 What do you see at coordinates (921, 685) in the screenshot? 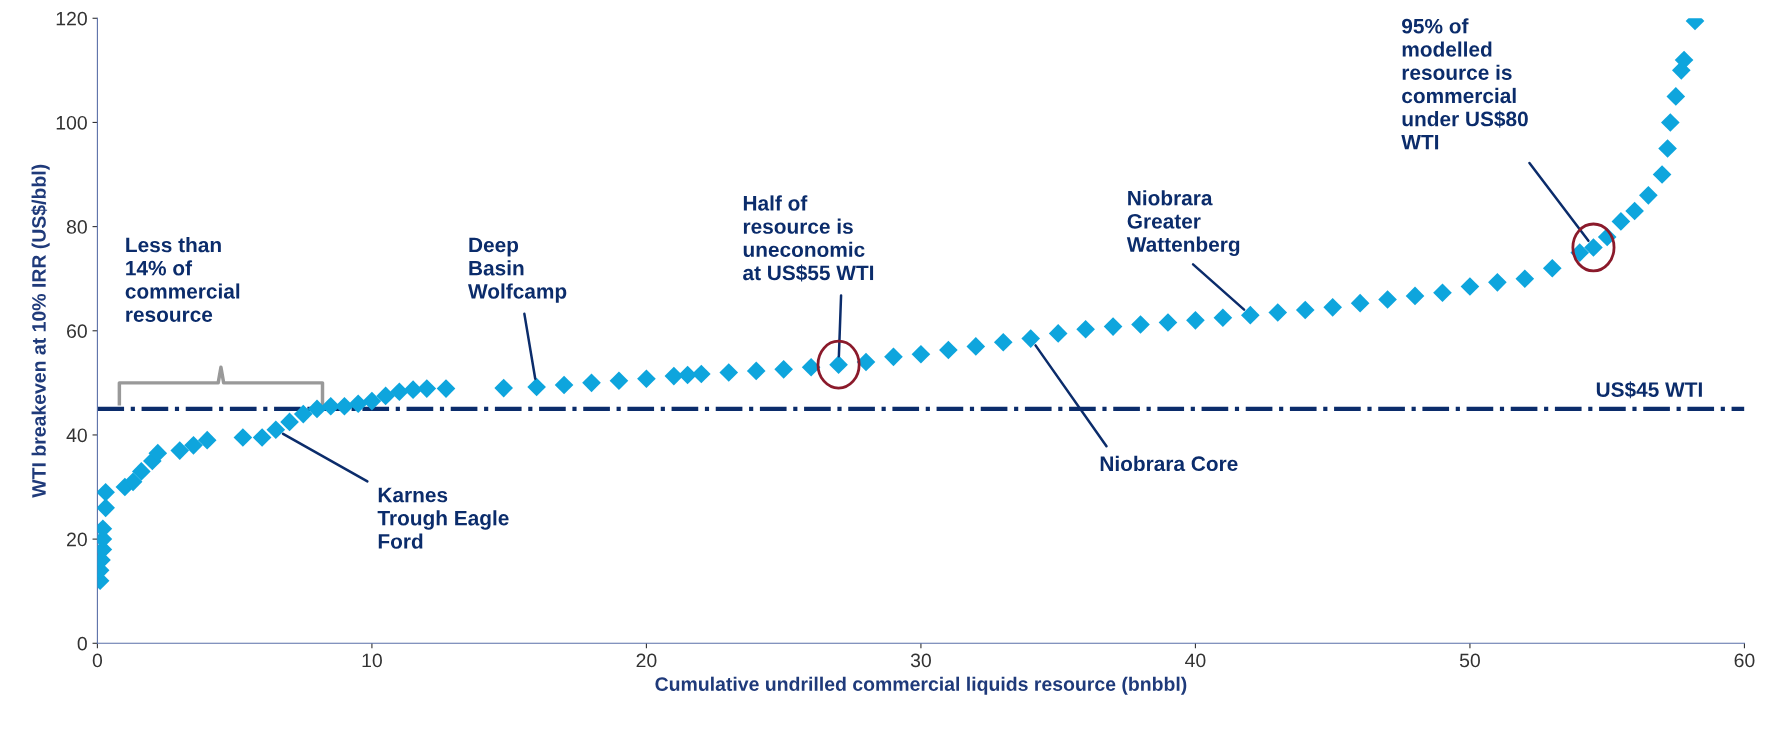
I see `x-axis-title: Cumulative undrilled commercial liquids resource (bnbbl)` at bounding box center [921, 685].